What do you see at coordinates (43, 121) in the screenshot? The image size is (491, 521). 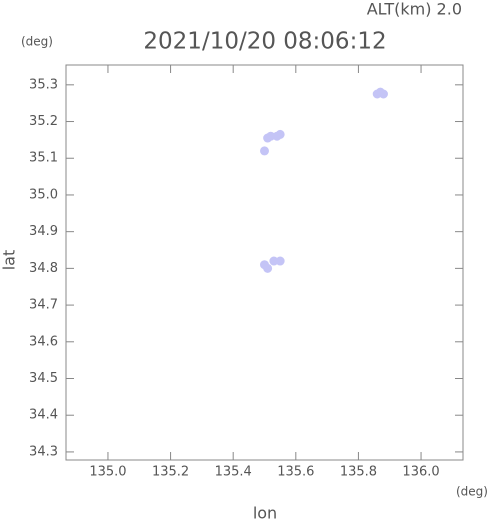 I see `y-tick-label: 35.2` at bounding box center [43, 121].